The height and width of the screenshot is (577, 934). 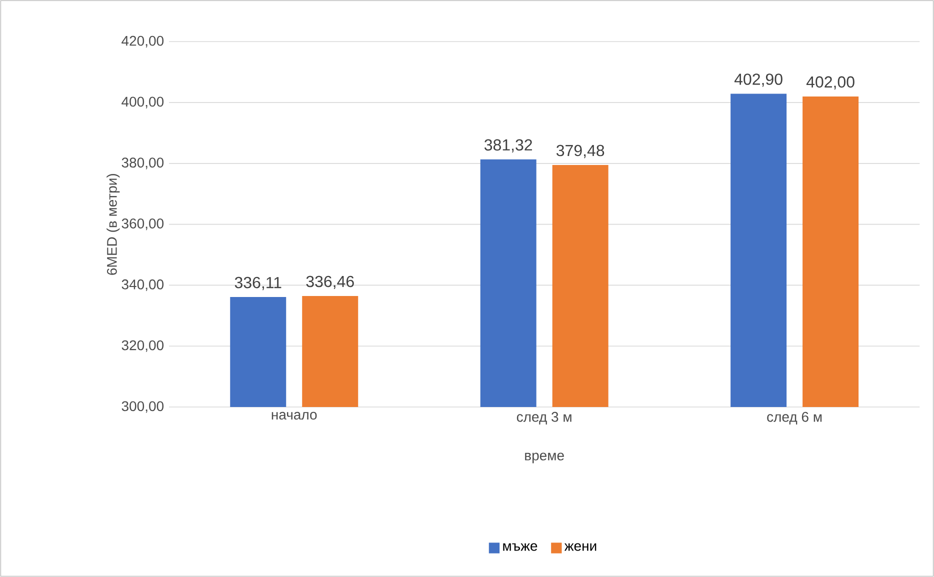 What do you see at coordinates (143, 407) in the screenshot?
I see `y-tick-label: 300,00` at bounding box center [143, 407].